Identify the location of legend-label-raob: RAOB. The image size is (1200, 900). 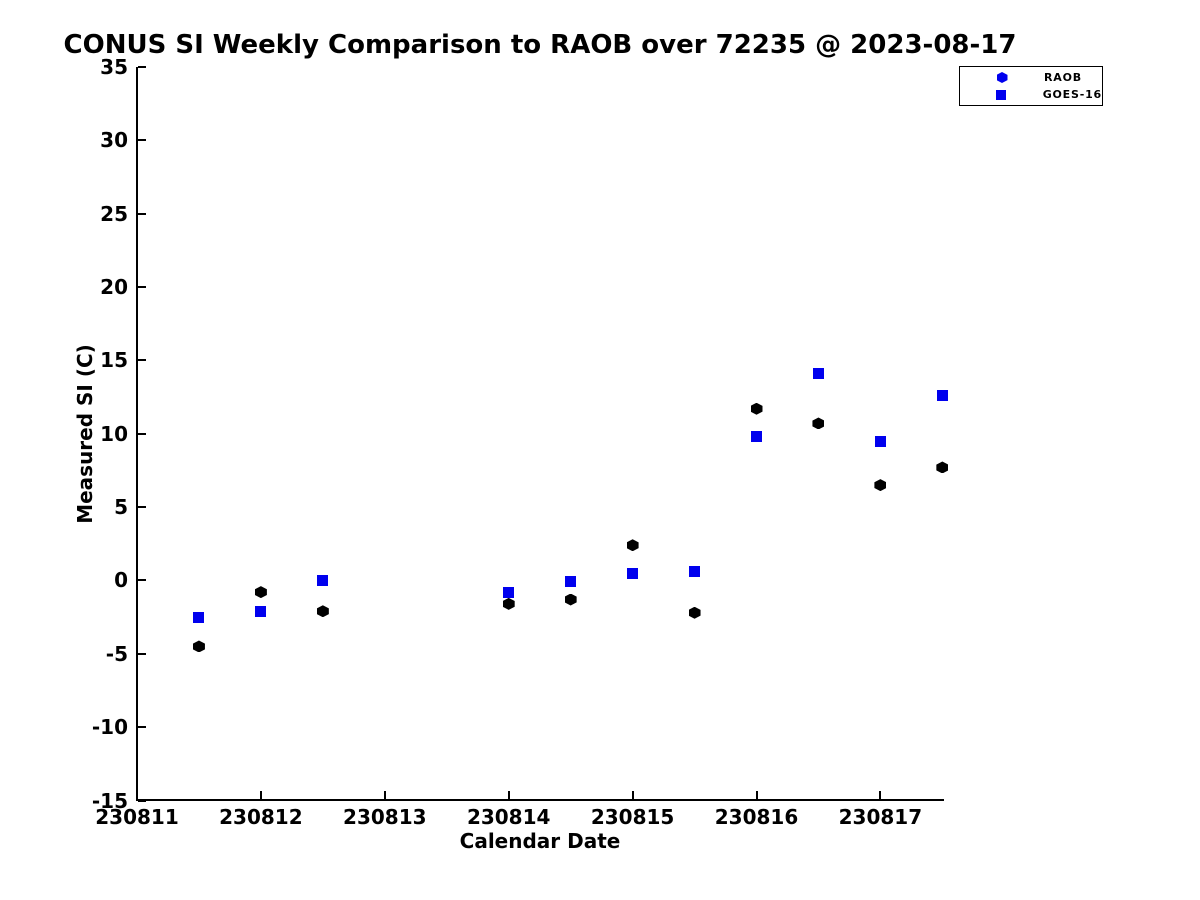
(1063, 77).